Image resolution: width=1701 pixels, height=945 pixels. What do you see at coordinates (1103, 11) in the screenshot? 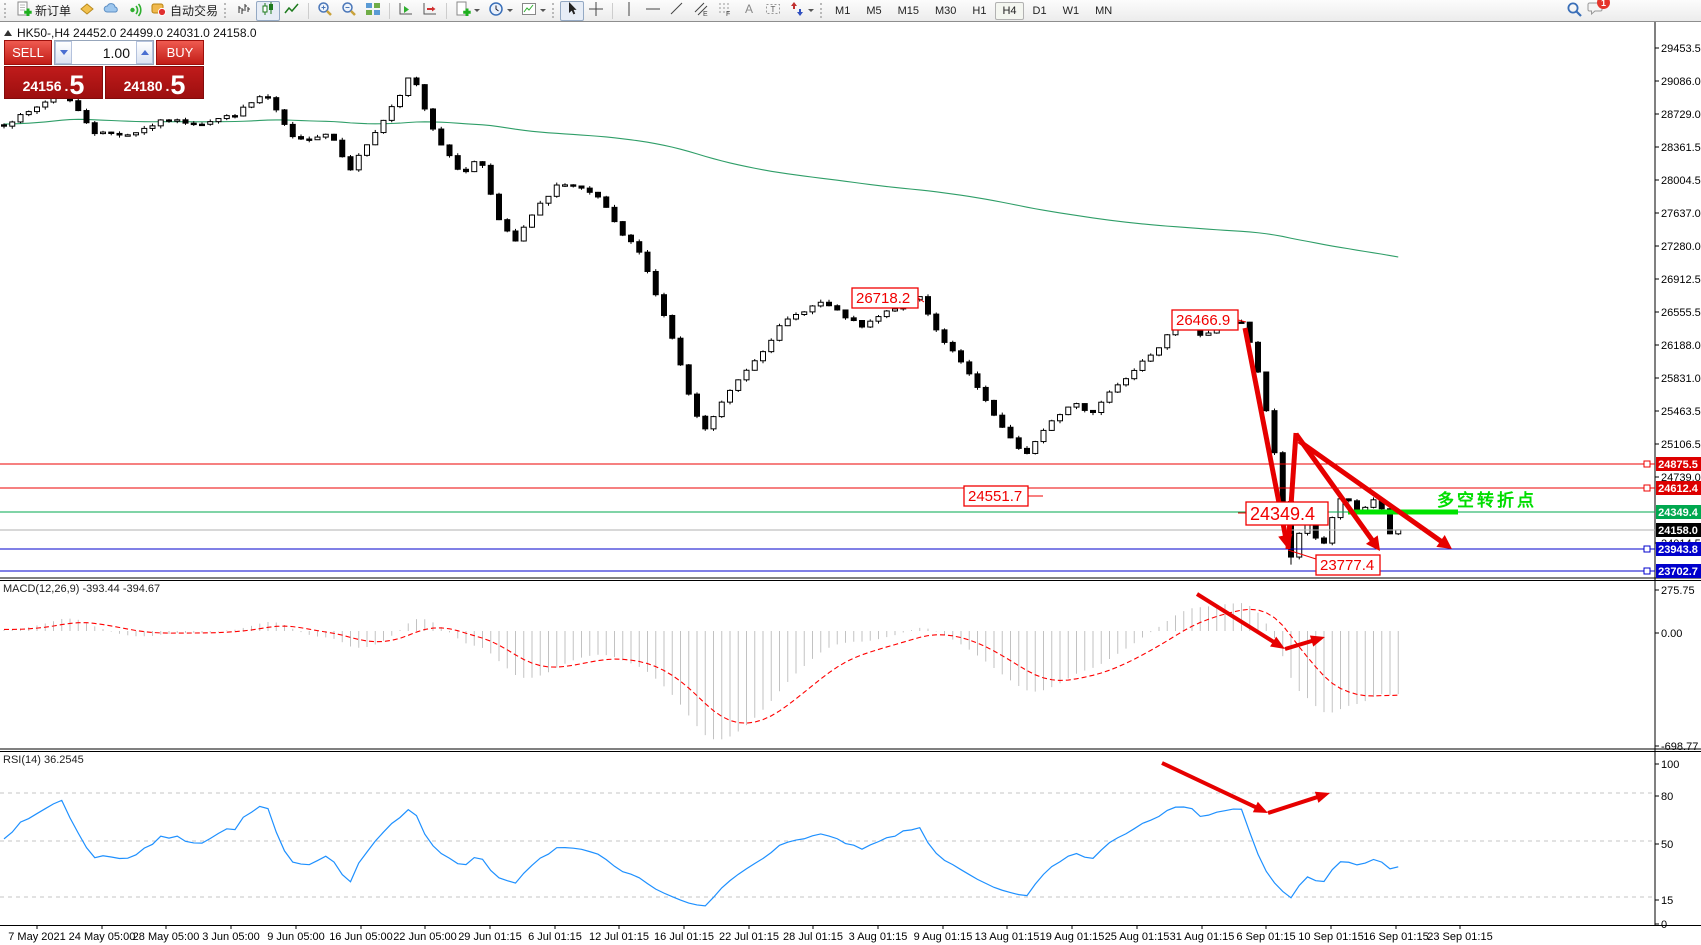
I see `timeframe-mn-button: MN` at bounding box center [1103, 11].